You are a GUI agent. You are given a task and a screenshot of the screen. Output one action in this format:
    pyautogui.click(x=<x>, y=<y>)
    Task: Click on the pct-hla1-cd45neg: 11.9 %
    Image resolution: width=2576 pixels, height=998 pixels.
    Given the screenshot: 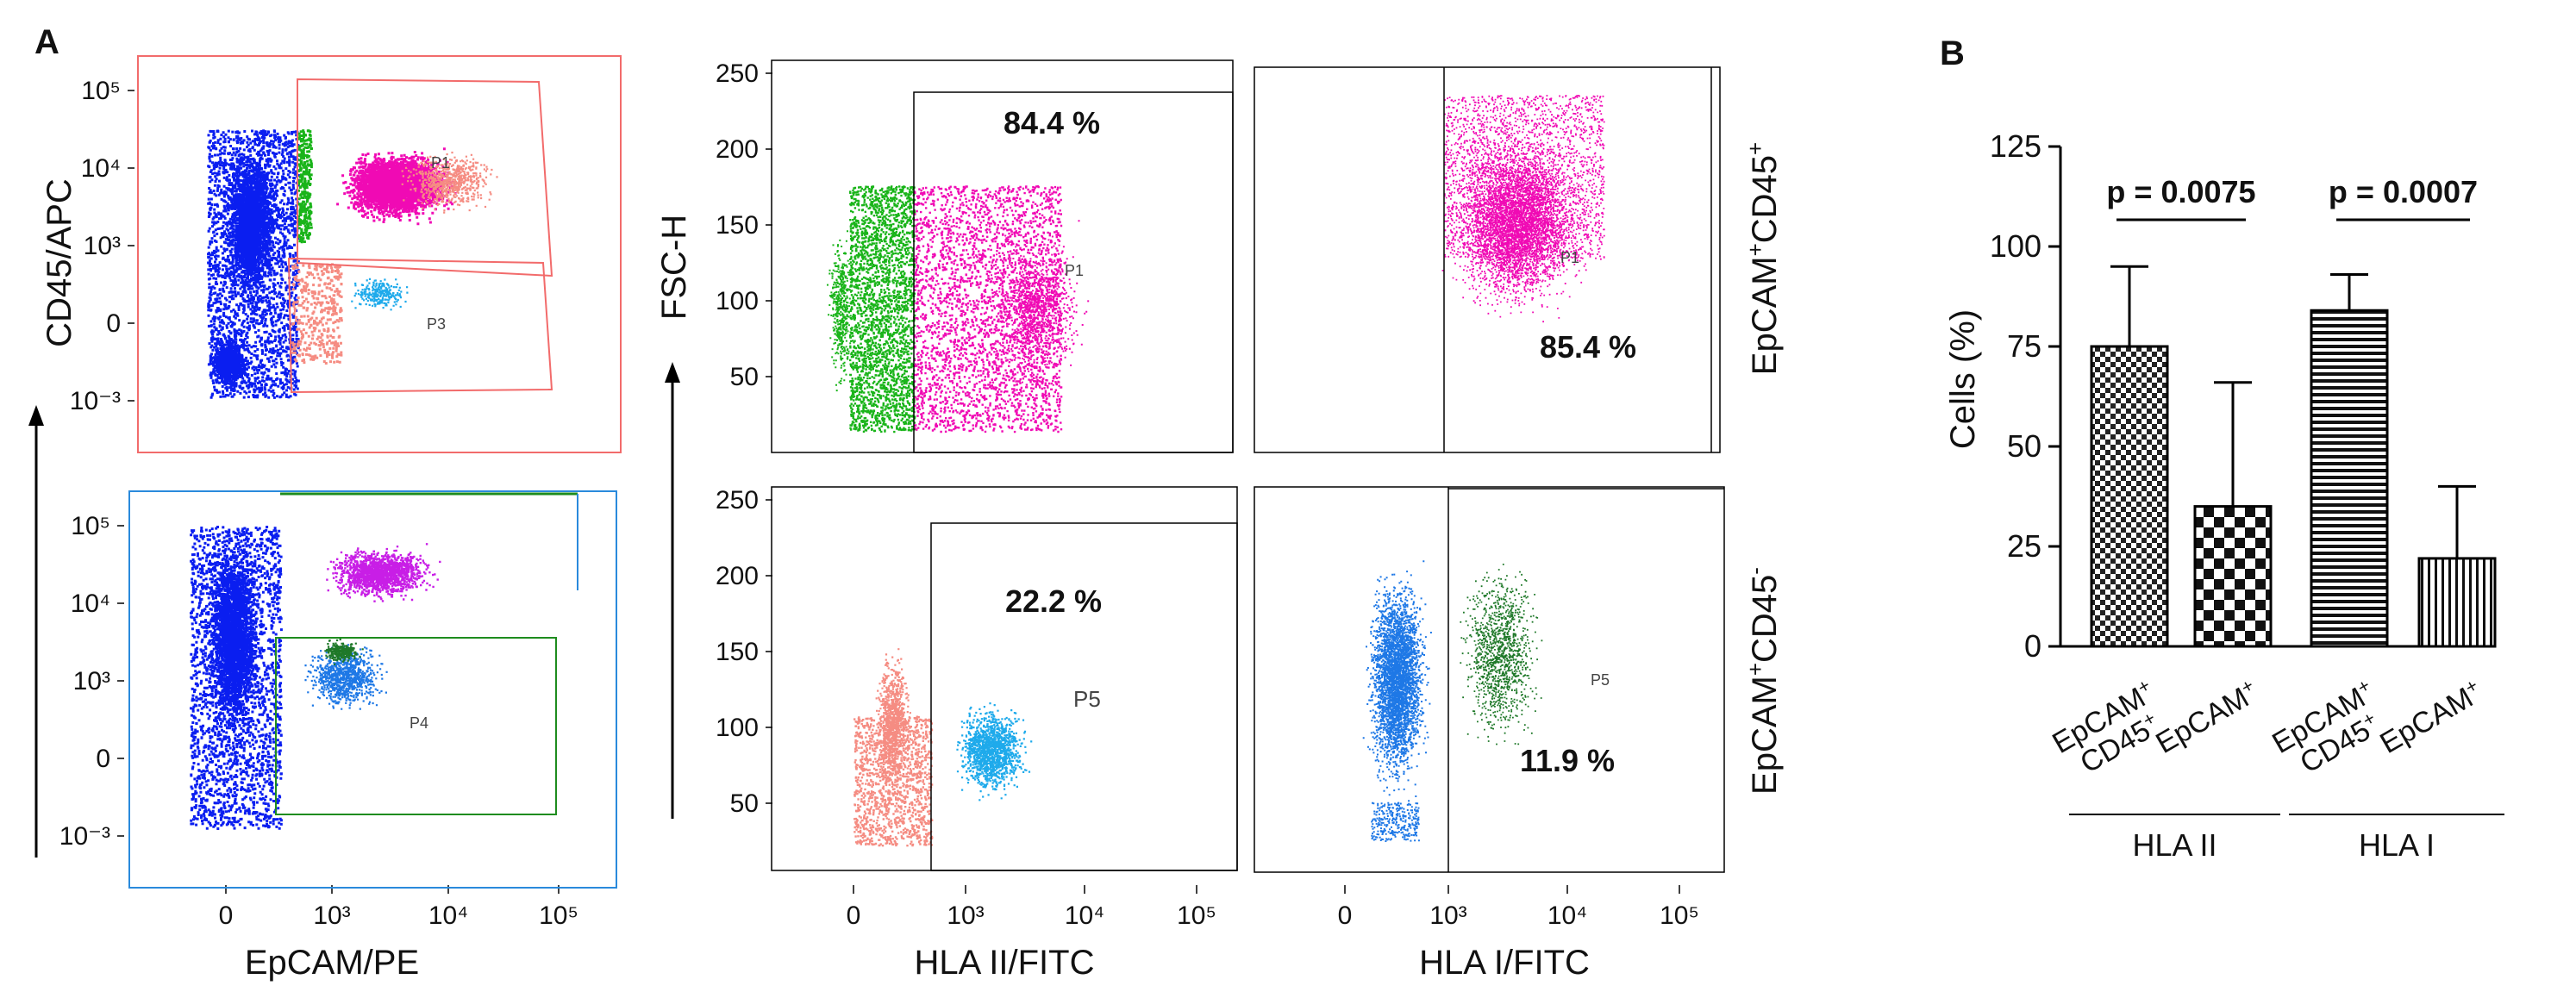 What is the action you would take?
    pyautogui.click(x=1567, y=760)
    